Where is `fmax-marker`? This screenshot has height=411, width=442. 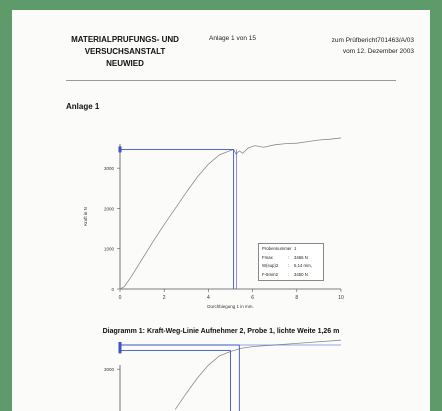 fmax-marker is located at coordinates (120, 149).